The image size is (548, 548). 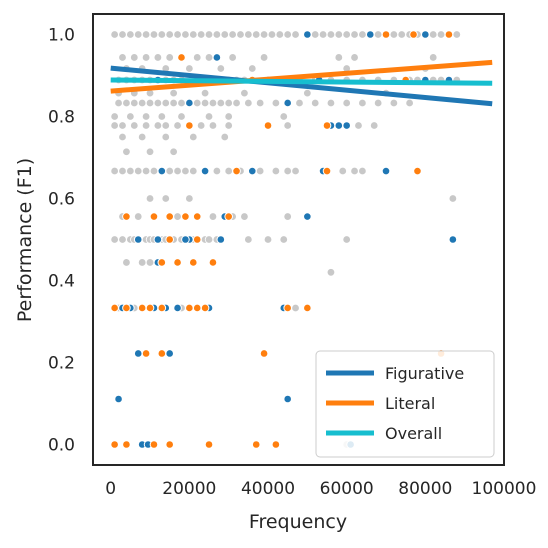 I want to click on y-tick-label: 0.0, so click(x=61, y=446).